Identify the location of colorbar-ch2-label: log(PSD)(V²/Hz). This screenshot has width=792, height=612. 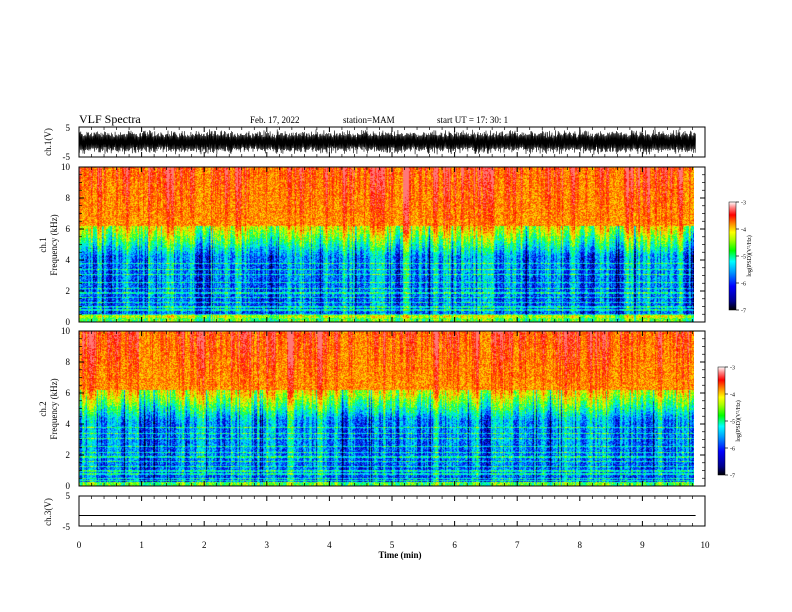
(738, 420).